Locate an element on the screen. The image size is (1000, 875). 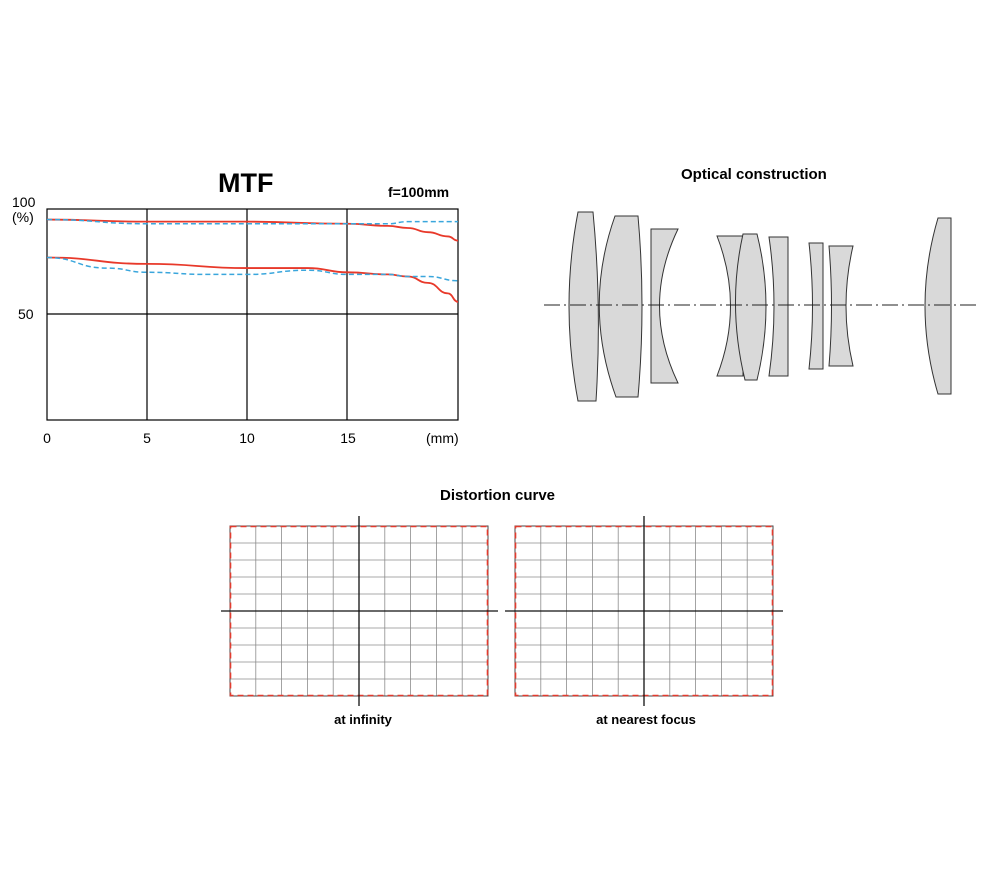
distortion-title: Distortion curve is located at coordinates (498, 495).